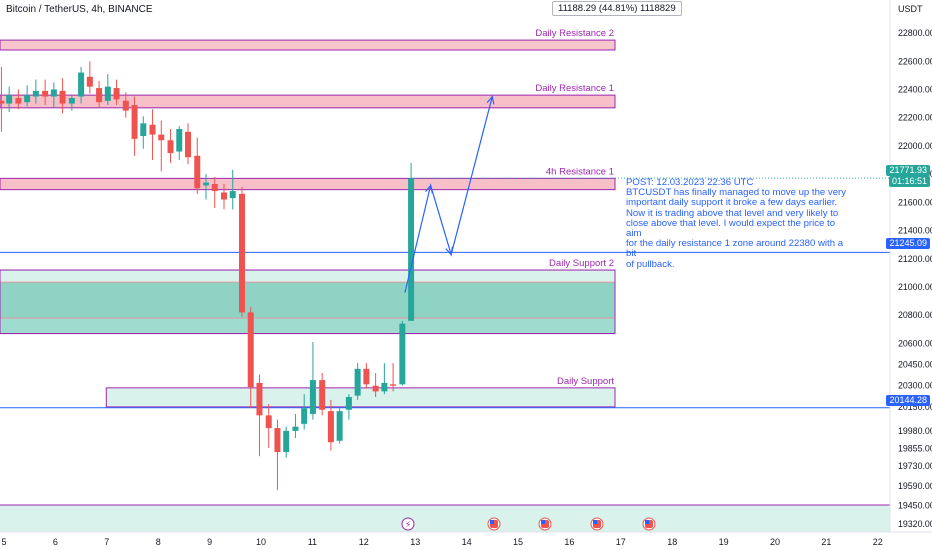 Image resolution: width=932 pixels, height=550 pixels. Describe the element at coordinates (908, 243) in the screenshot. I see `upper-line-price-tag: 21245.09` at that location.